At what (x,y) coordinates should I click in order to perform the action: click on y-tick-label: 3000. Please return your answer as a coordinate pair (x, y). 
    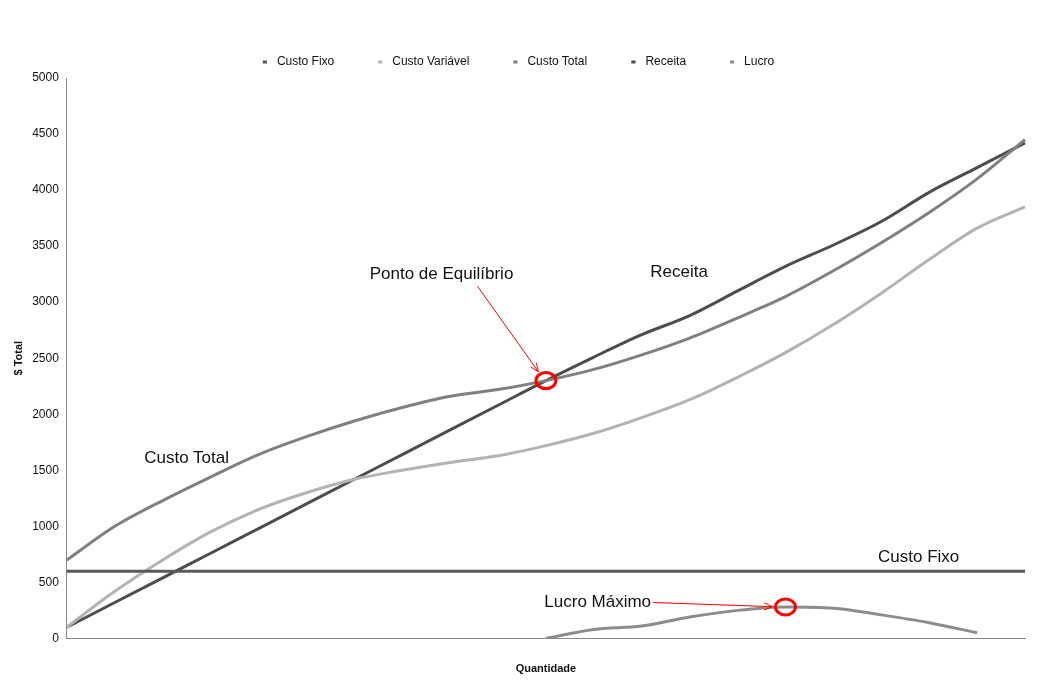
    Looking at the image, I should click on (46, 301).